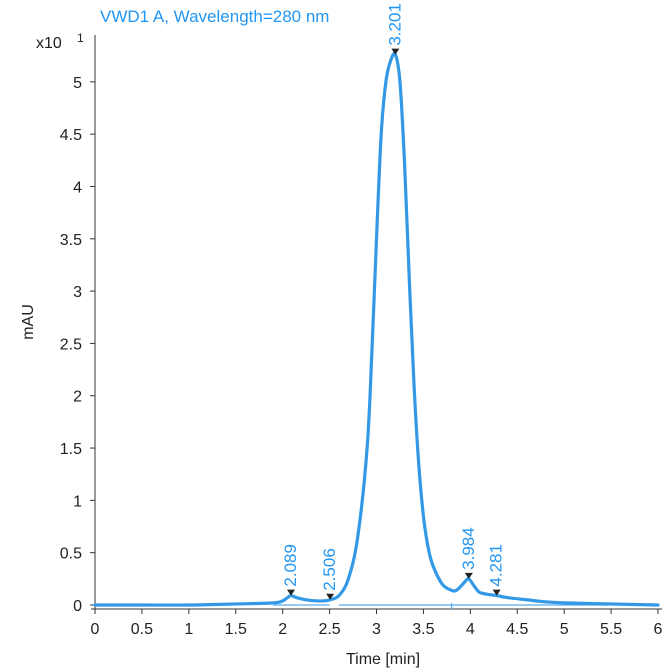 The width and height of the screenshot is (668, 672). Describe the element at coordinates (71, 344) in the screenshot. I see `y-tick-label: 2.5` at that location.